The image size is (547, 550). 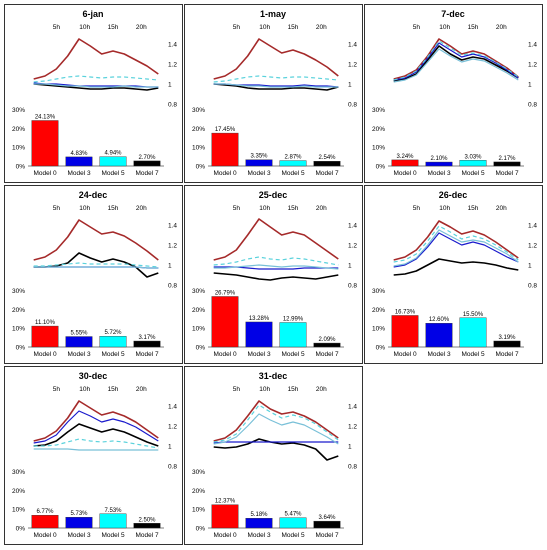 I want to click on panel-title: 30-dec, so click(x=93, y=376).